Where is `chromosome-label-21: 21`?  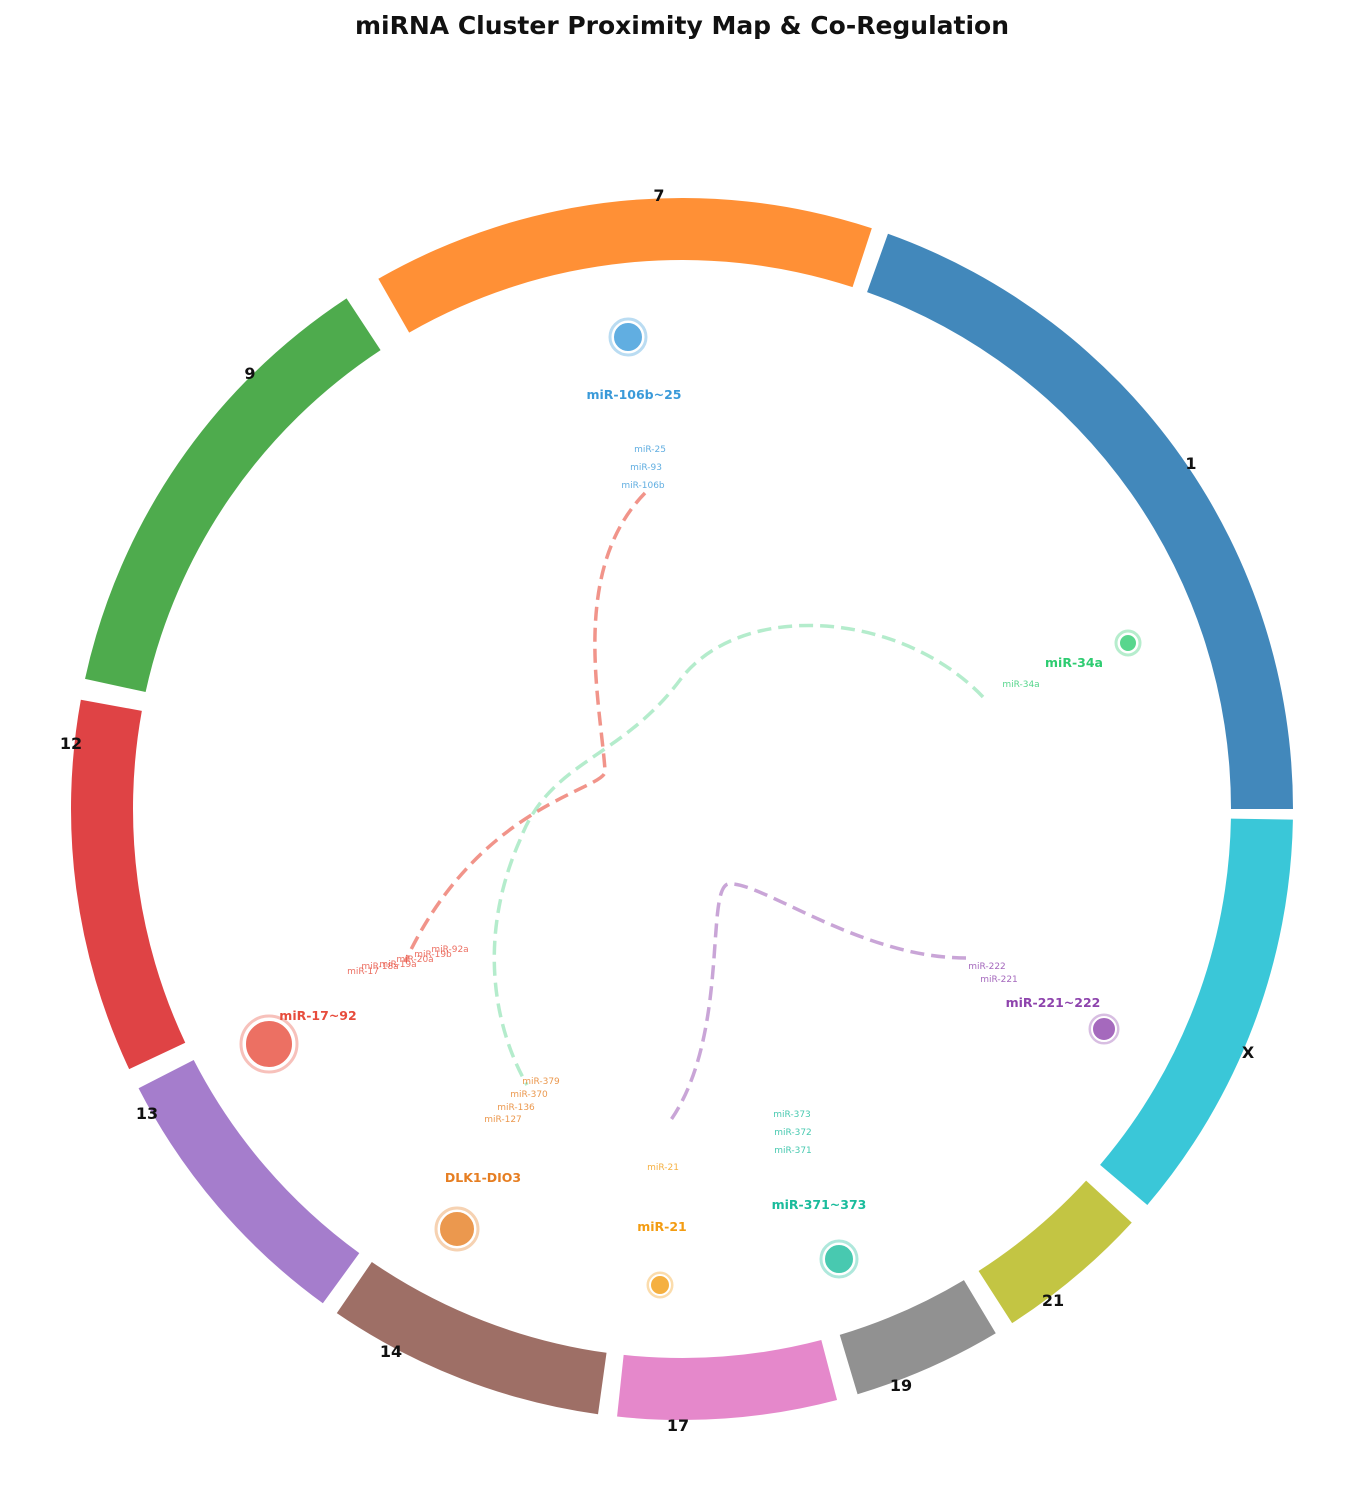 chromosome-label-21: 21 is located at coordinates (1053, 1300).